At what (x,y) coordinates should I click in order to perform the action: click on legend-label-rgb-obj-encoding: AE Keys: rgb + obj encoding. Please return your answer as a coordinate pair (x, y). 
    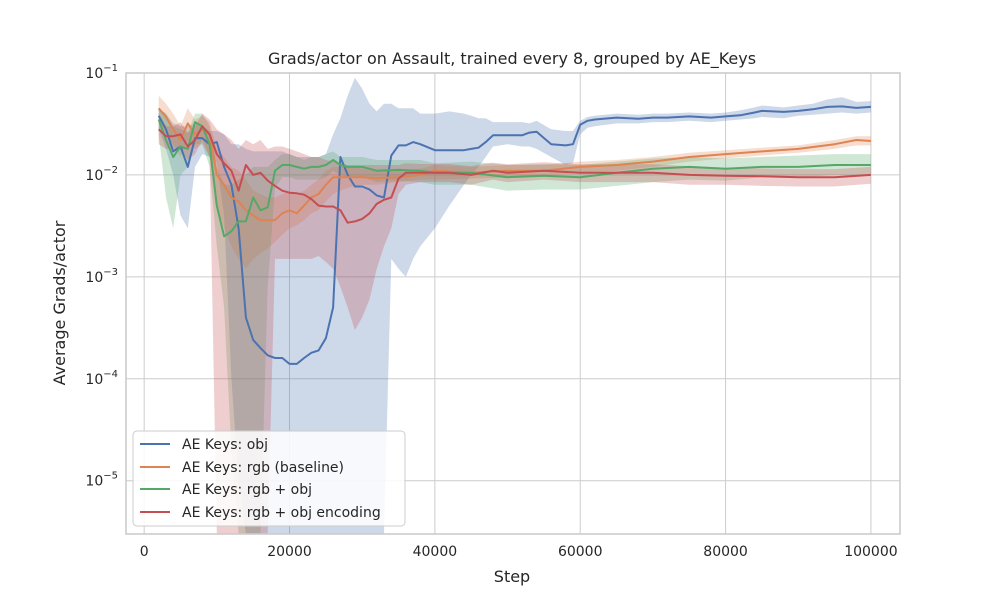
    Looking at the image, I should click on (281, 513).